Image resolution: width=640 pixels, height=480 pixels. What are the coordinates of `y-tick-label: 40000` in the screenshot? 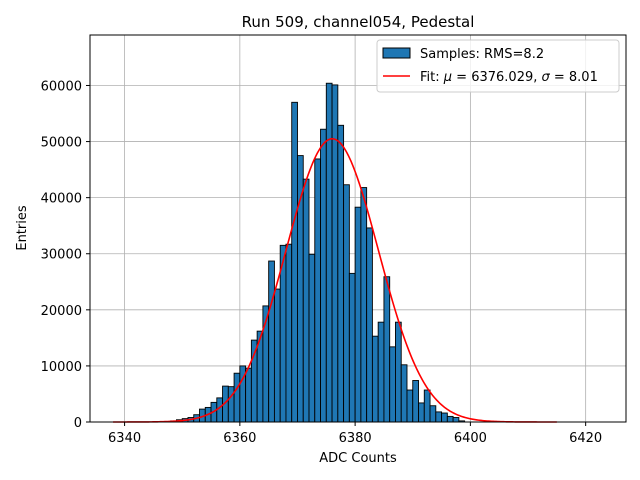 It's located at (61, 199).